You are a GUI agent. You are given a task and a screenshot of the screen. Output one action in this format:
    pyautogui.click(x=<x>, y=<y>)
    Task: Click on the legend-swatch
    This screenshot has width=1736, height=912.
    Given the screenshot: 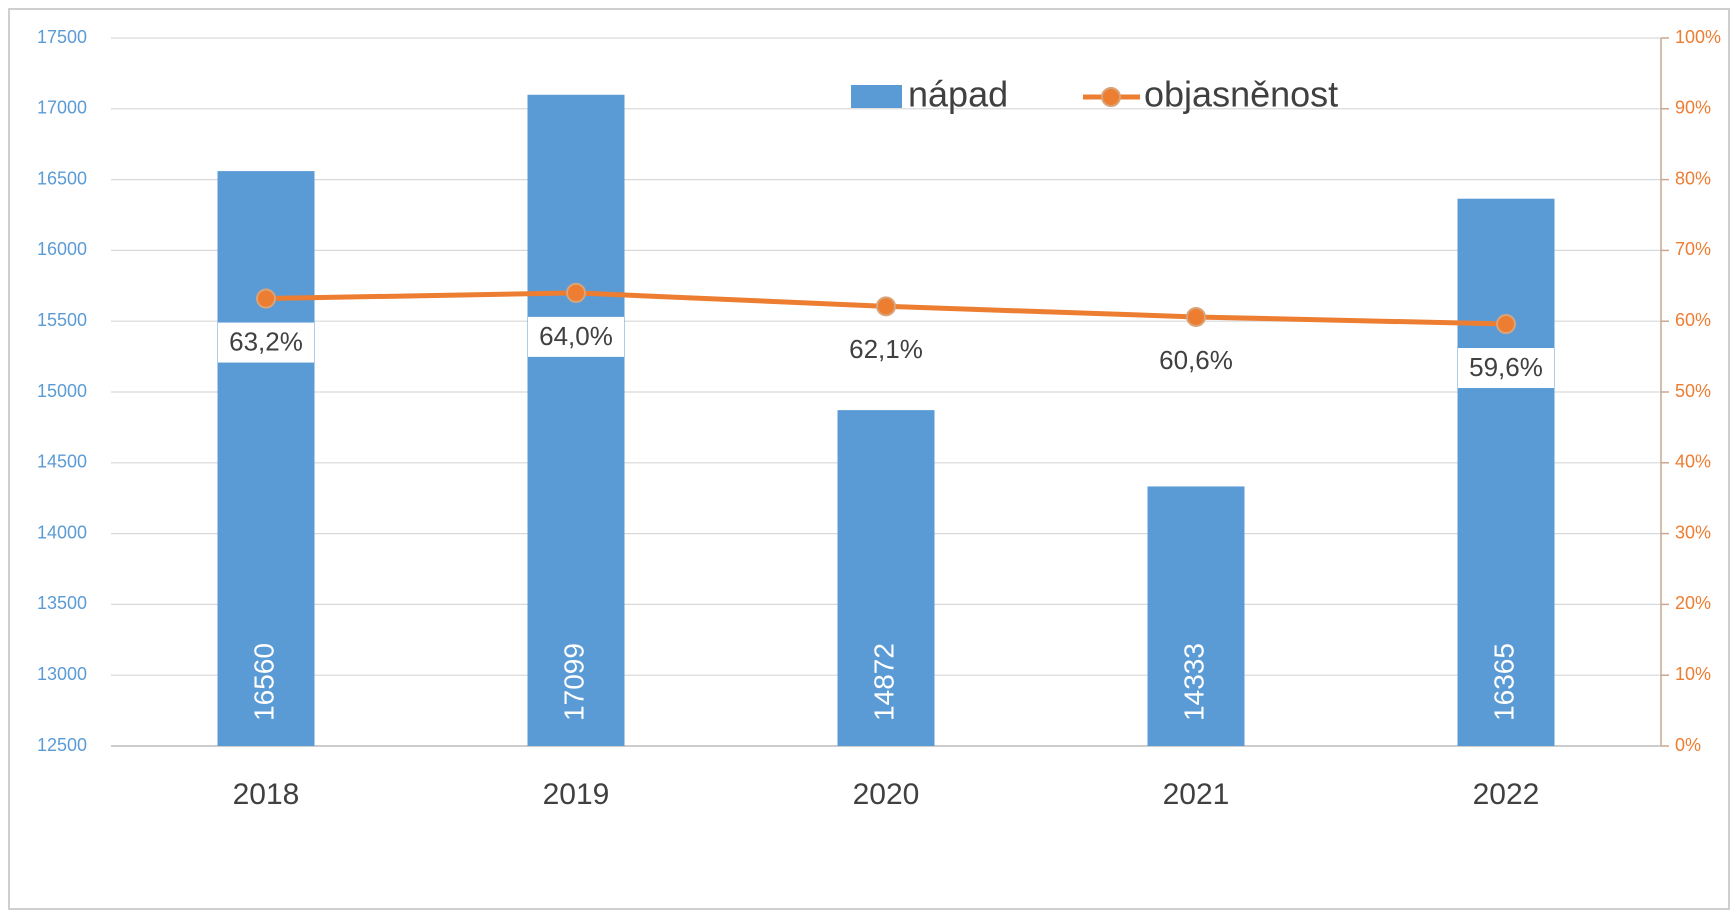 What is the action you would take?
    pyautogui.click(x=876, y=96)
    